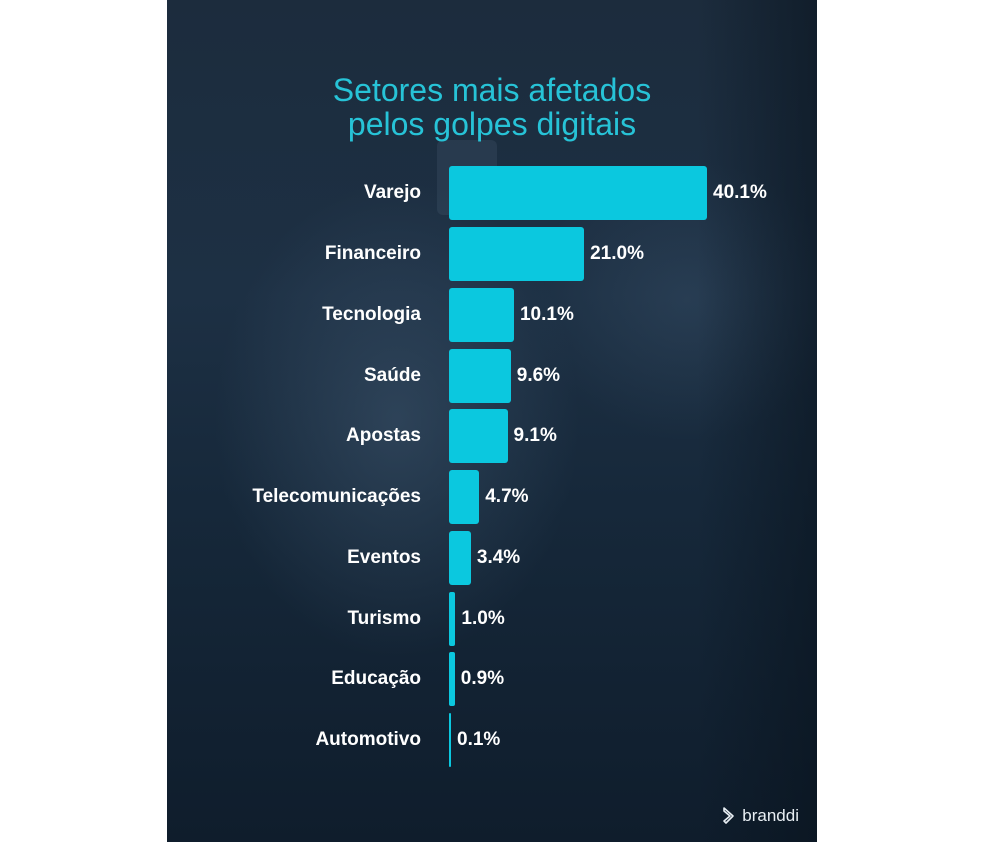 The width and height of the screenshot is (984, 842). Describe the element at coordinates (479, 739) in the screenshot. I see `value-label: 0.1%` at that location.